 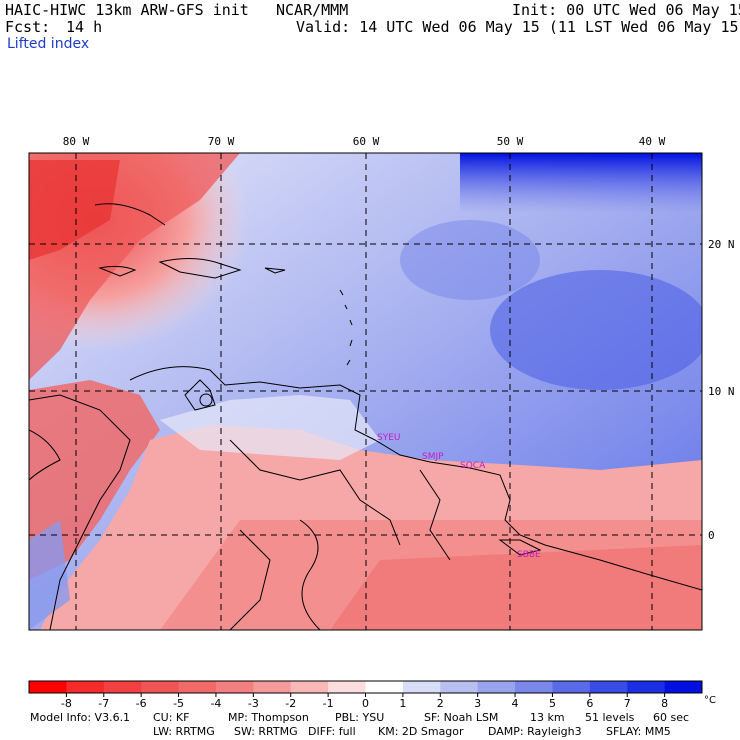 I want to click on colorbar-tick-label: -4, so click(x=215, y=703).